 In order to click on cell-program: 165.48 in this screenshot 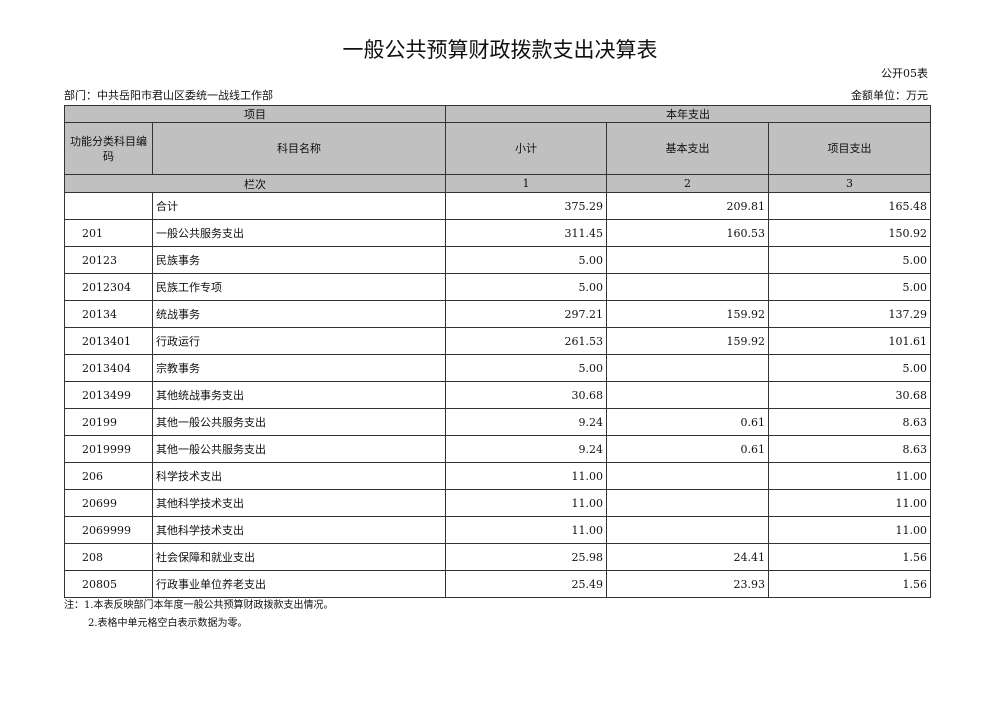, I will do `click(849, 206)`.